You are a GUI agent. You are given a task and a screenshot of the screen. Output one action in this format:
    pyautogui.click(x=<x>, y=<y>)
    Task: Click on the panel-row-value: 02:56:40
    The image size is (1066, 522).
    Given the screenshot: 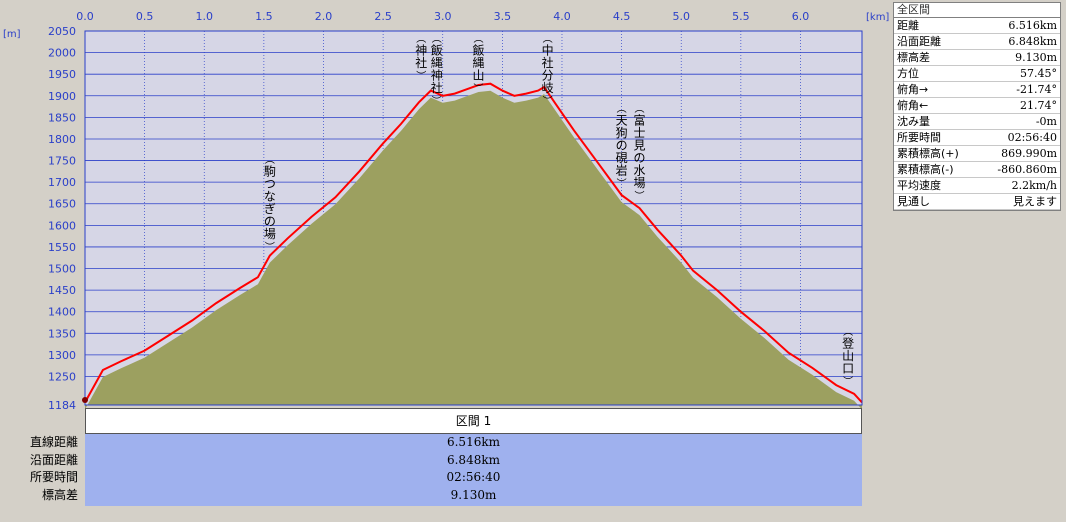 What is the action you would take?
    pyautogui.click(x=1032, y=137)
    